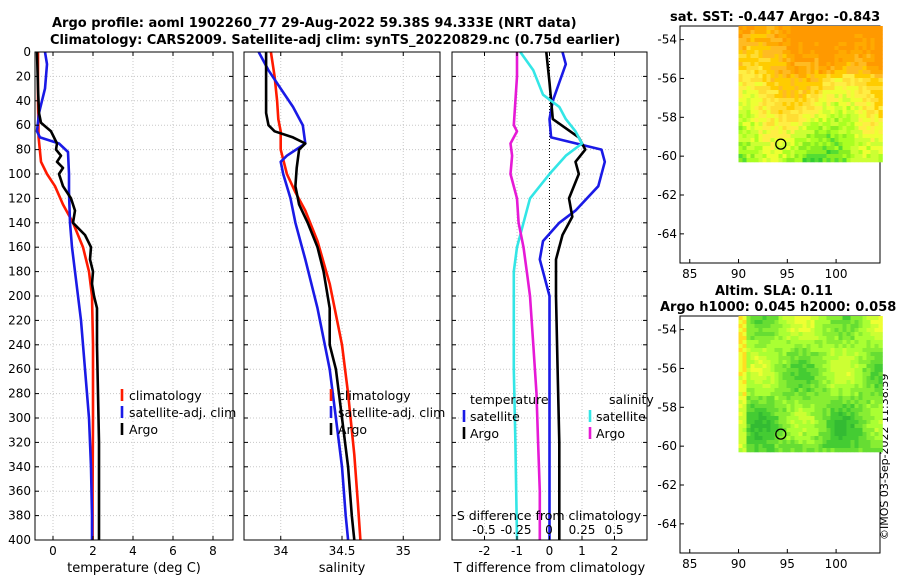 The height and width of the screenshot is (580, 900). I want to click on y-tick-label: 20, so click(23, 76).